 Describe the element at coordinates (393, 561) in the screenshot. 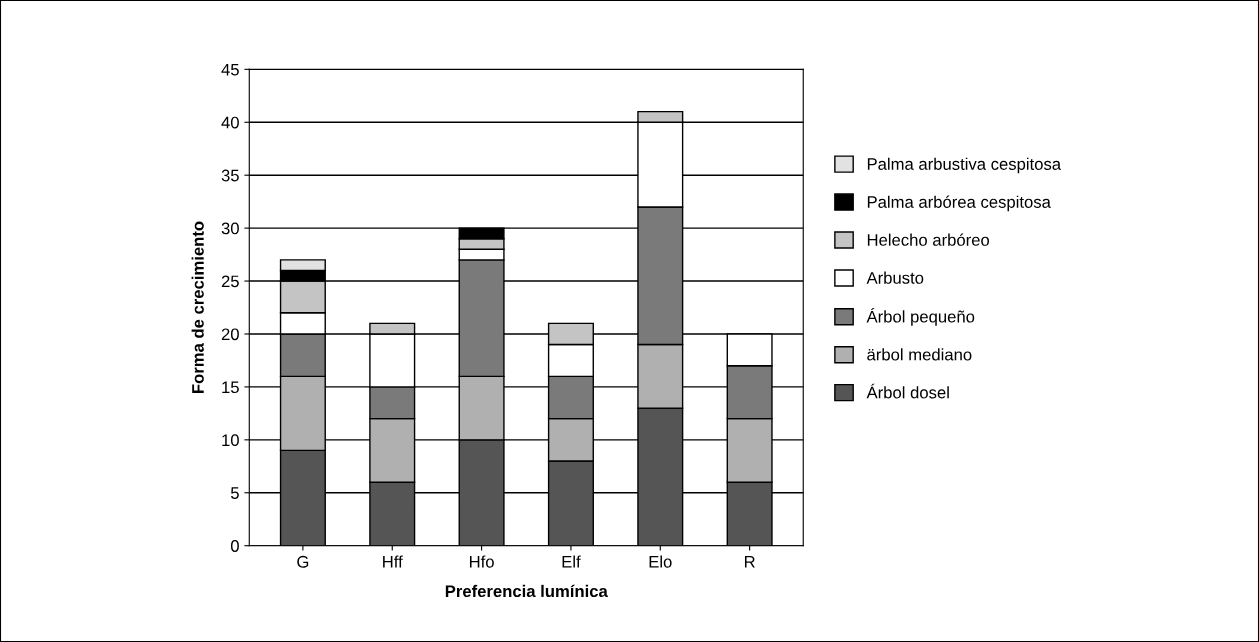

I see `x-tick-label: Hff` at that location.